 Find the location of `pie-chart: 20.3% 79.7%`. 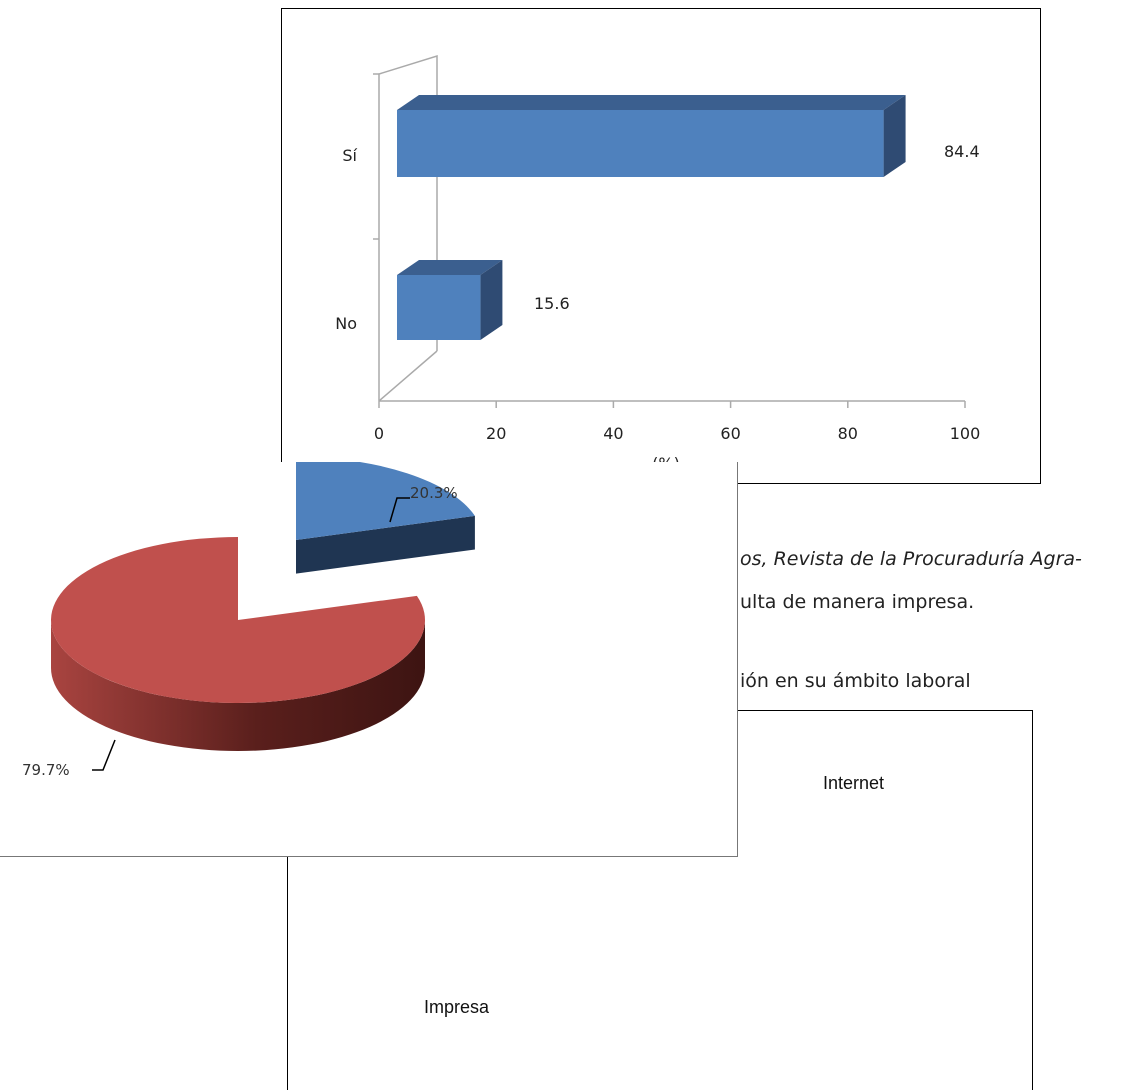

pie-chart: 20.3% 79.7% is located at coordinates (248, 620).